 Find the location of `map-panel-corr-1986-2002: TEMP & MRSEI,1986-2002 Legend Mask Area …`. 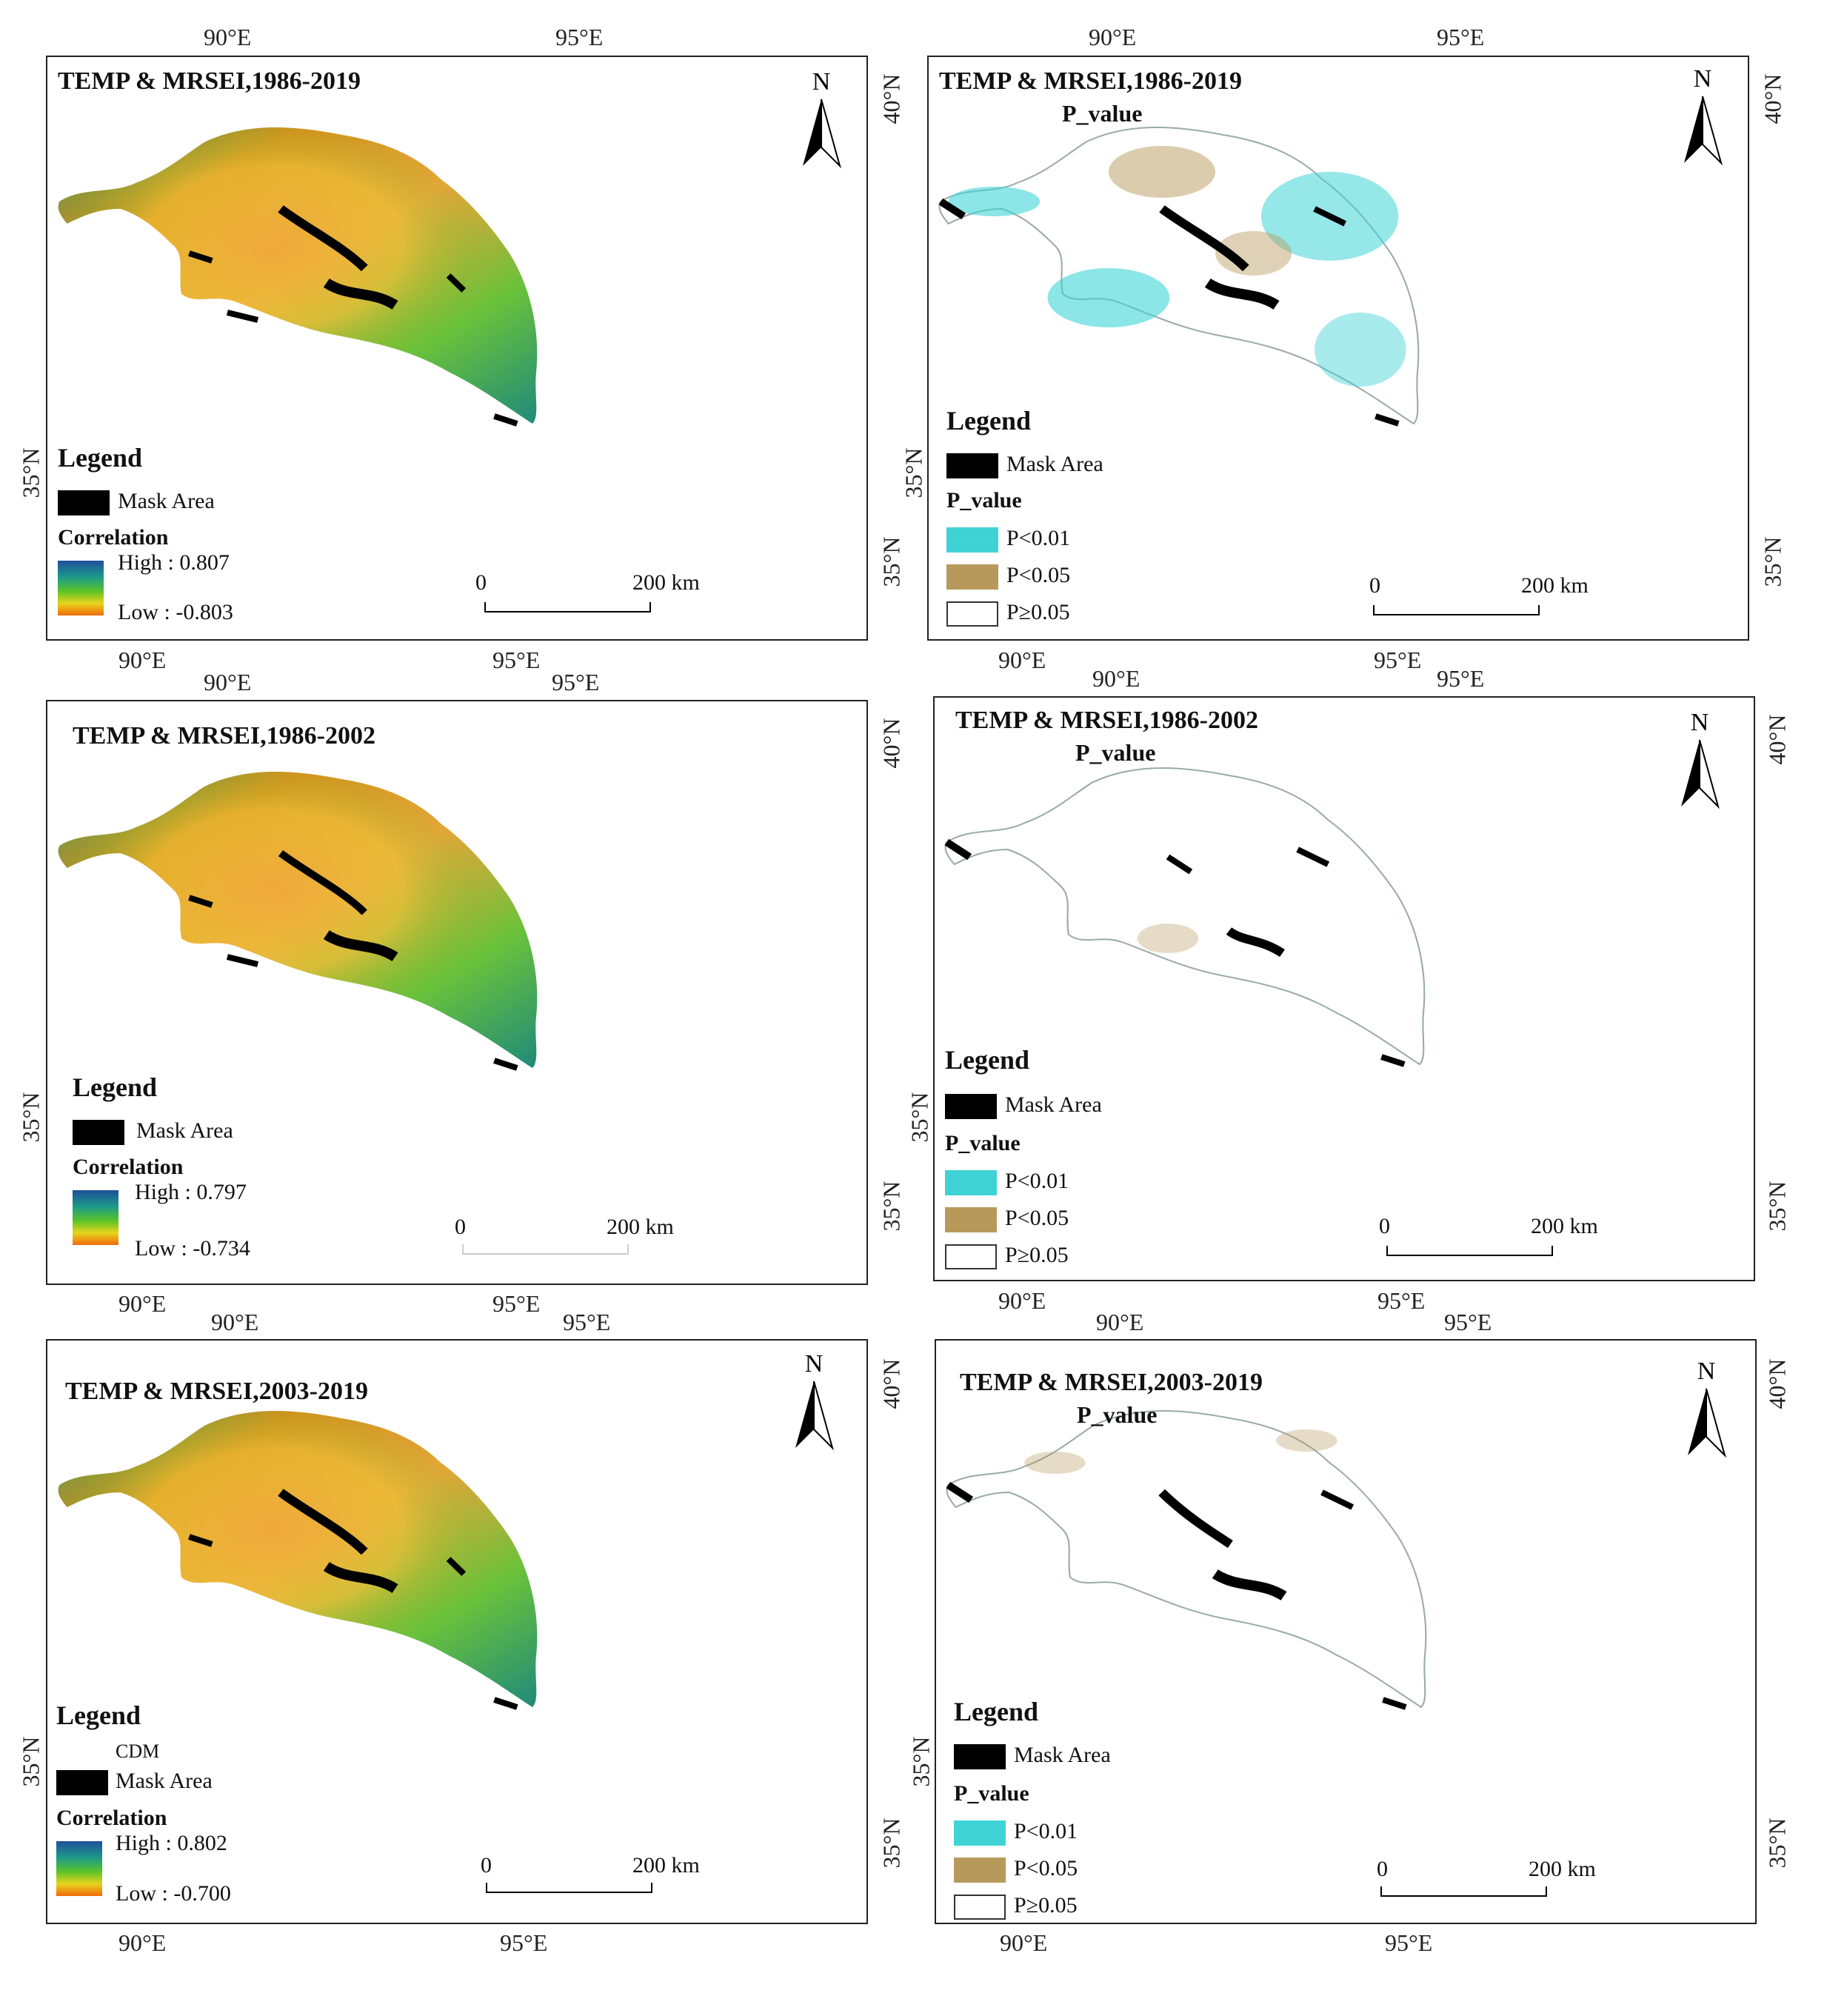

map-panel-corr-1986-2002: TEMP & MRSEI,1986-2002 Legend Mask Area … is located at coordinates (457, 993).